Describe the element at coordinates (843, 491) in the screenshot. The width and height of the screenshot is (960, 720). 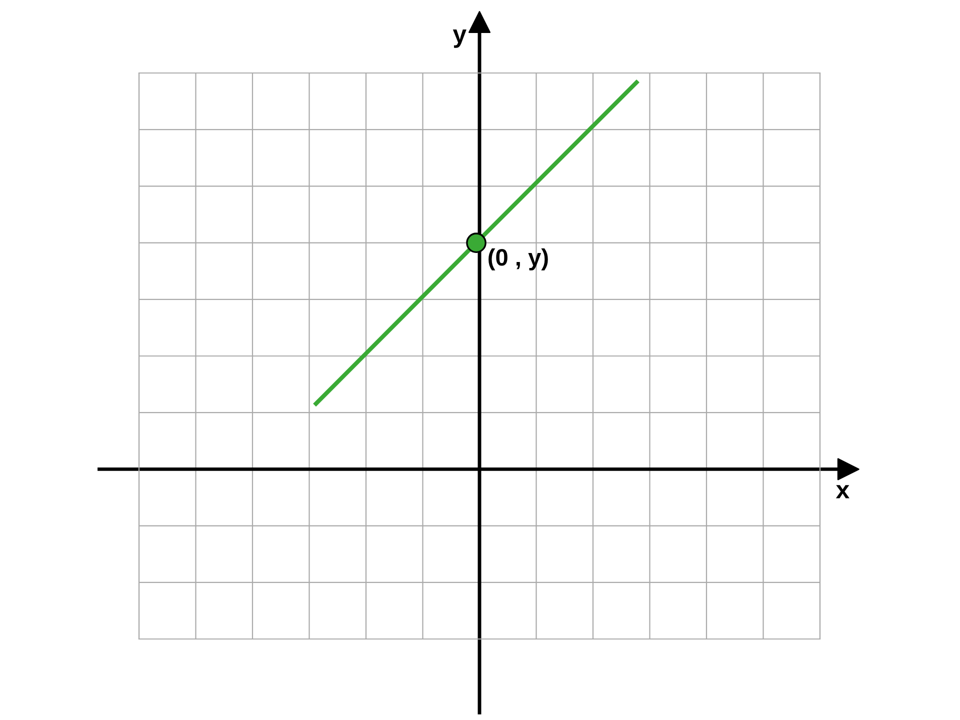
I see `x-axis-title: x` at that location.